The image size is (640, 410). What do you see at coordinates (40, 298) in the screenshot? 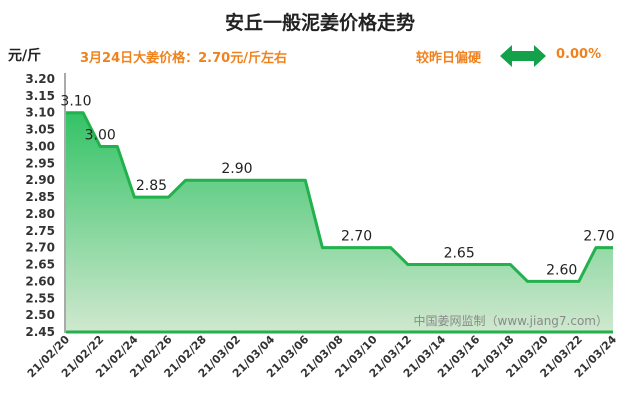
I see `y-tick-label: 2.55` at bounding box center [40, 298].